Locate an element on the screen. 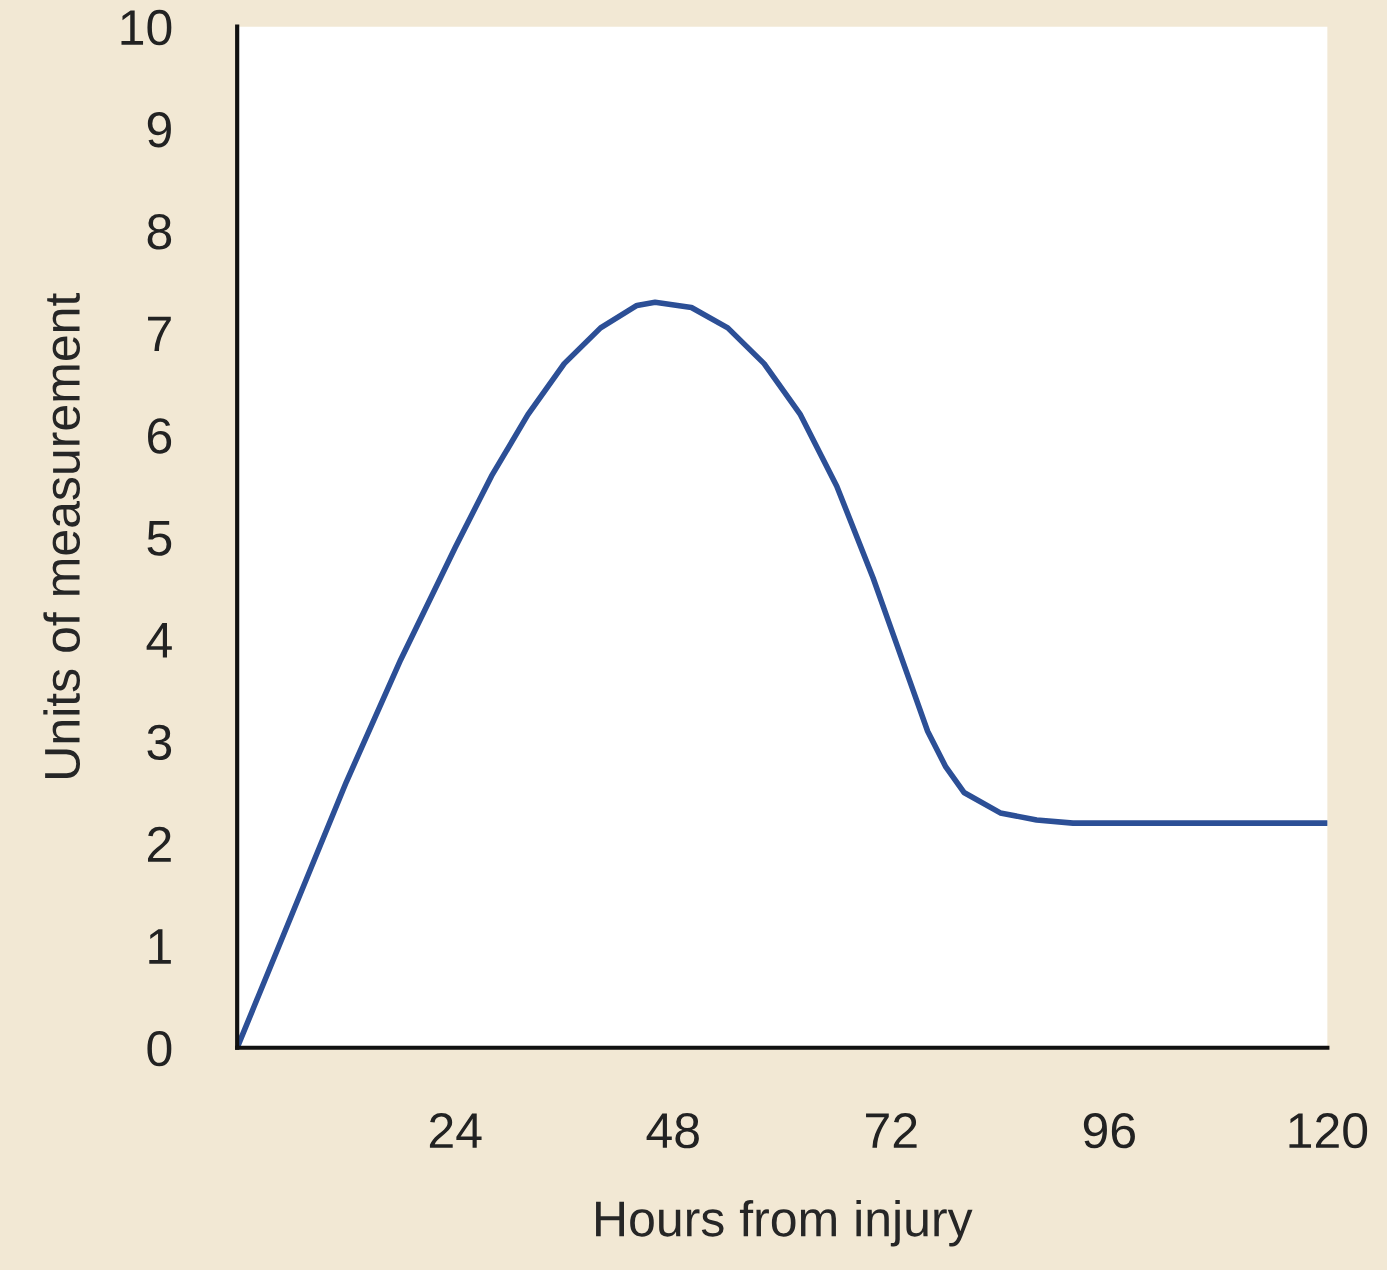 The width and height of the screenshot is (1387, 1270). y-axis-title: Units of measurement is located at coordinates (62, 535).